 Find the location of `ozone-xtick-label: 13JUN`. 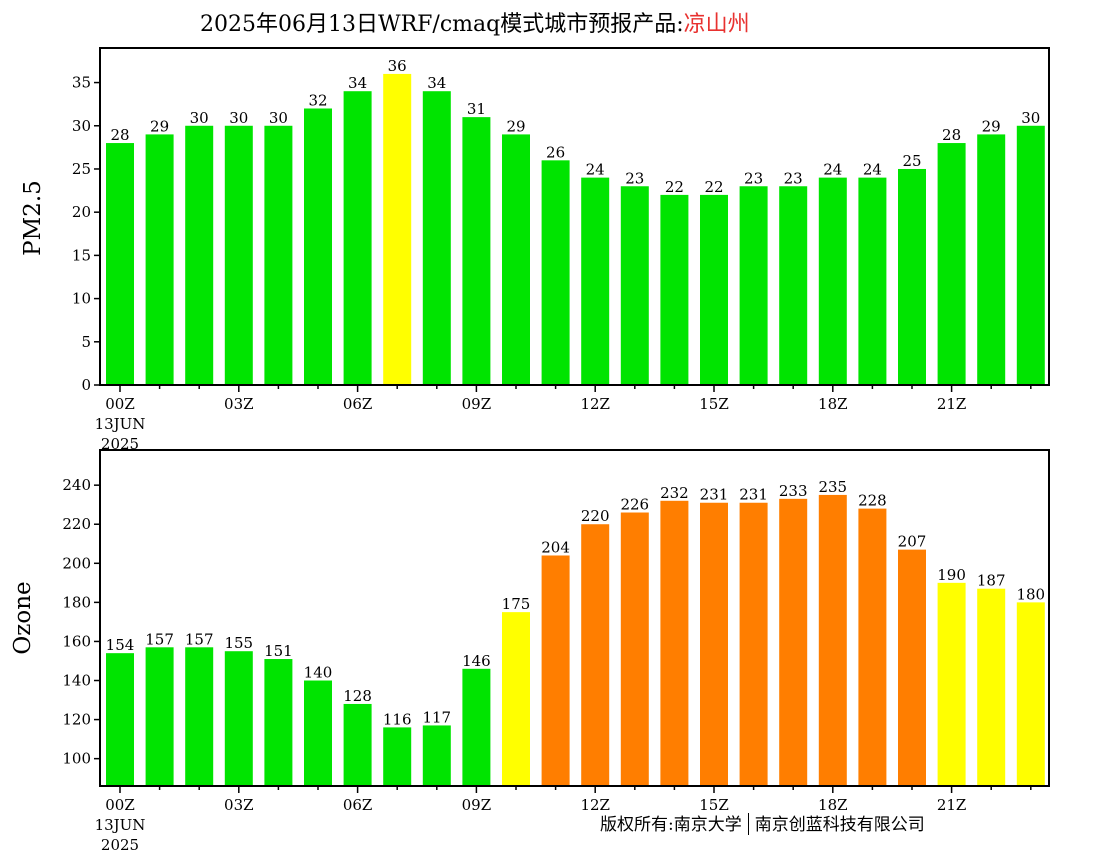

ozone-xtick-label: 13JUN is located at coordinates (120, 825).